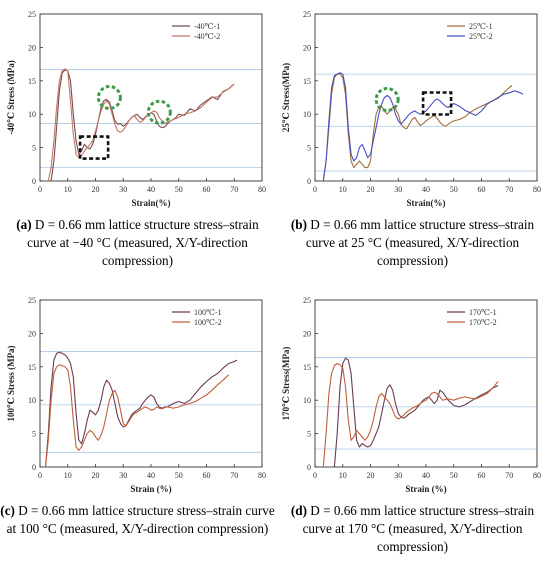  Describe the element at coordinates (298, 510) in the screenshot. I see `caption-d-label: (d)` at that location.